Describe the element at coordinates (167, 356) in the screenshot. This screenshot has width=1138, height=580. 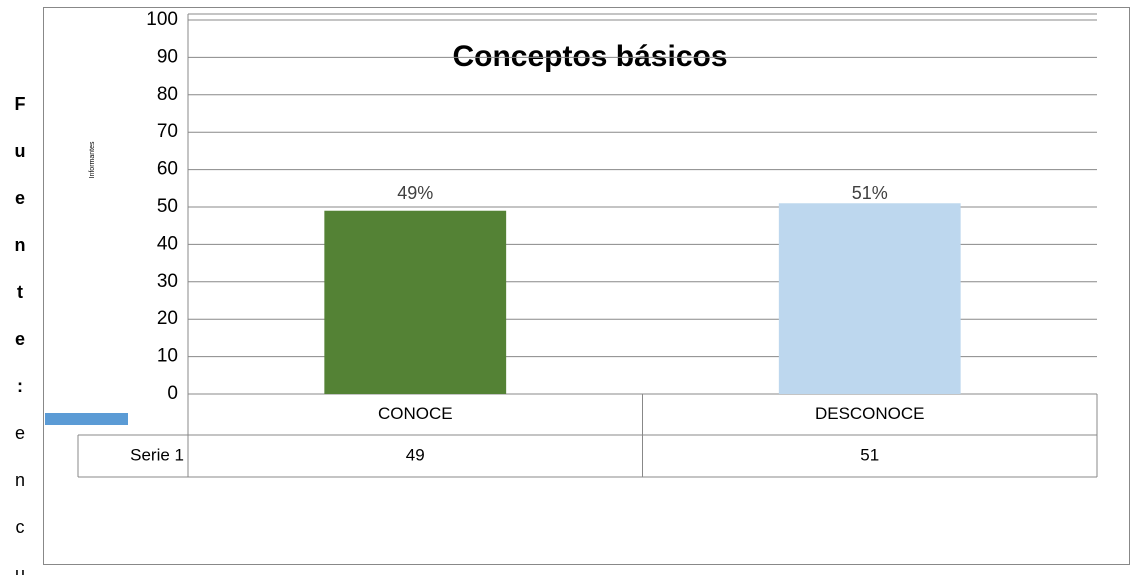
I see `y-tick-label: 10` at that location.